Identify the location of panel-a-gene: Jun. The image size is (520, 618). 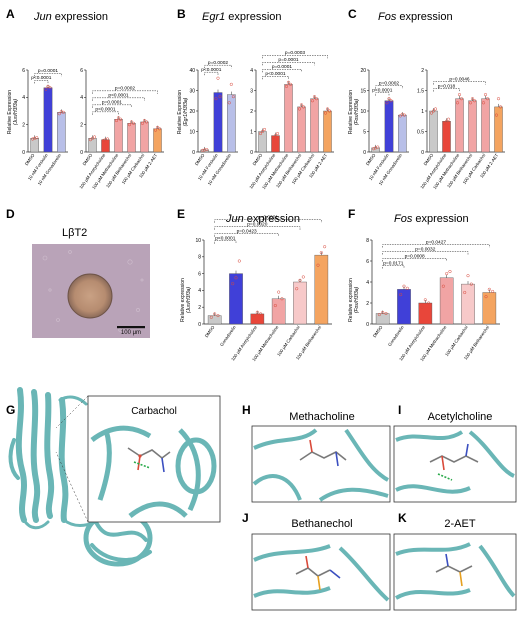
(42, 17).